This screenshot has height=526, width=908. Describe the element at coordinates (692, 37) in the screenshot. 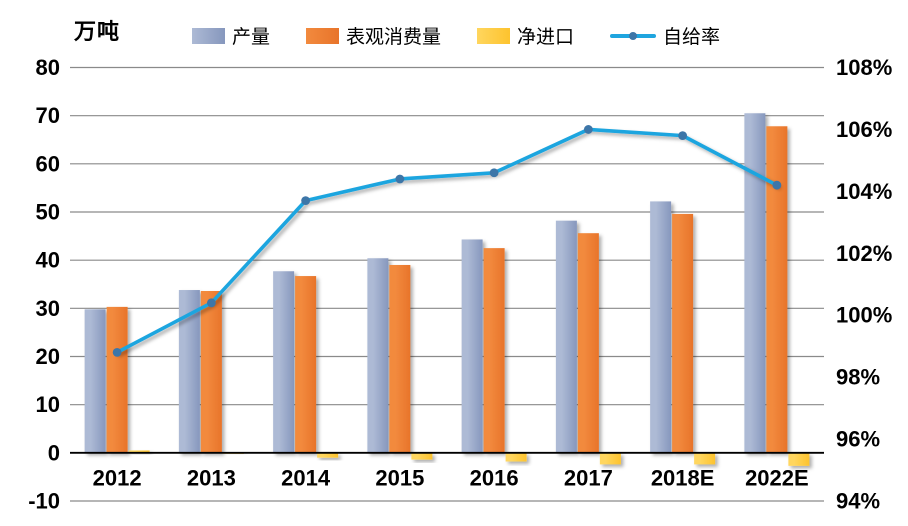

I see `legend-label-self-sufficiency: 自给率` at that location.